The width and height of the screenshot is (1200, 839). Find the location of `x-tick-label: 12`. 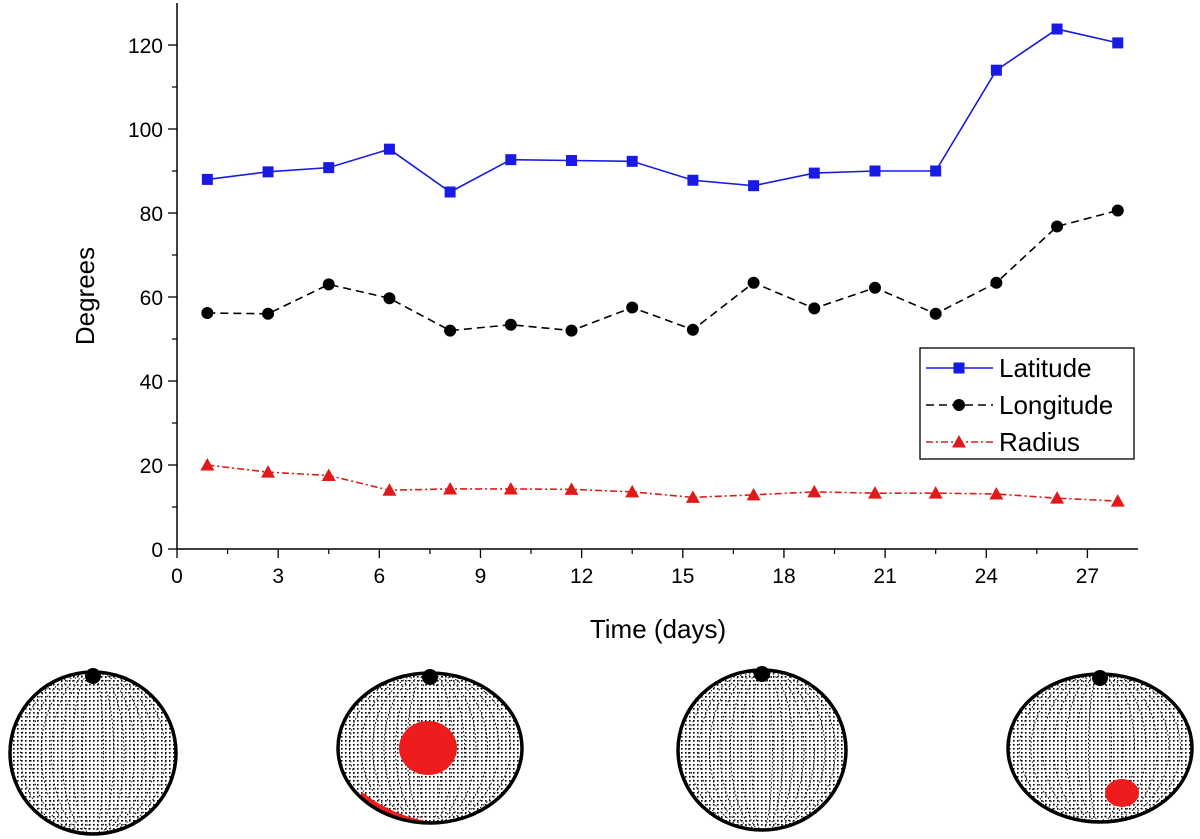

x-tick-label: 12 is located at coordinates (581, 576).